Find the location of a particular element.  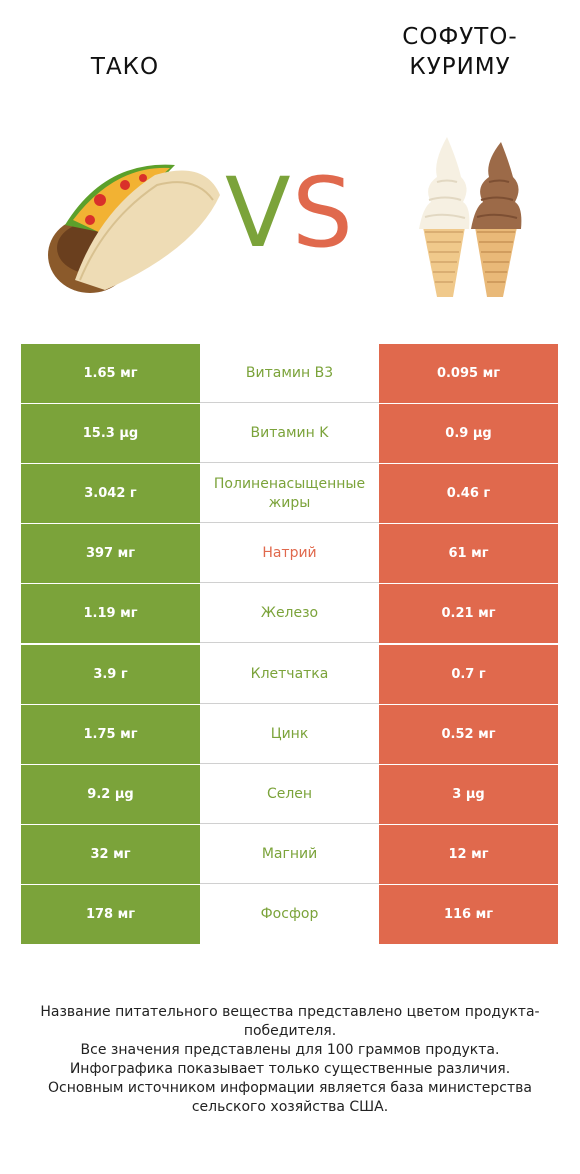

left-value: 1.19 мг is located at coordinates (110, 614).